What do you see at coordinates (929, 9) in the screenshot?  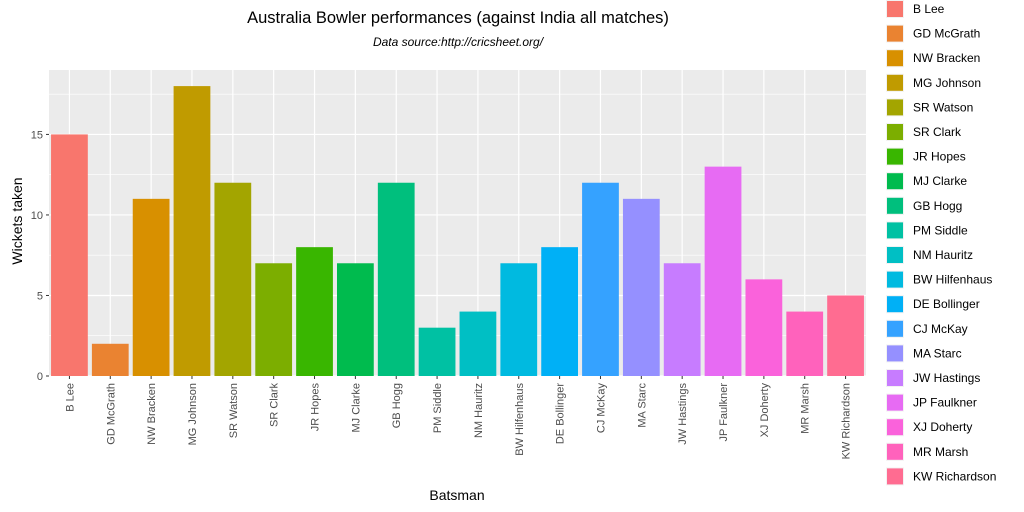 I see `legend-label: B Lee` at bounding box center [929, 9].